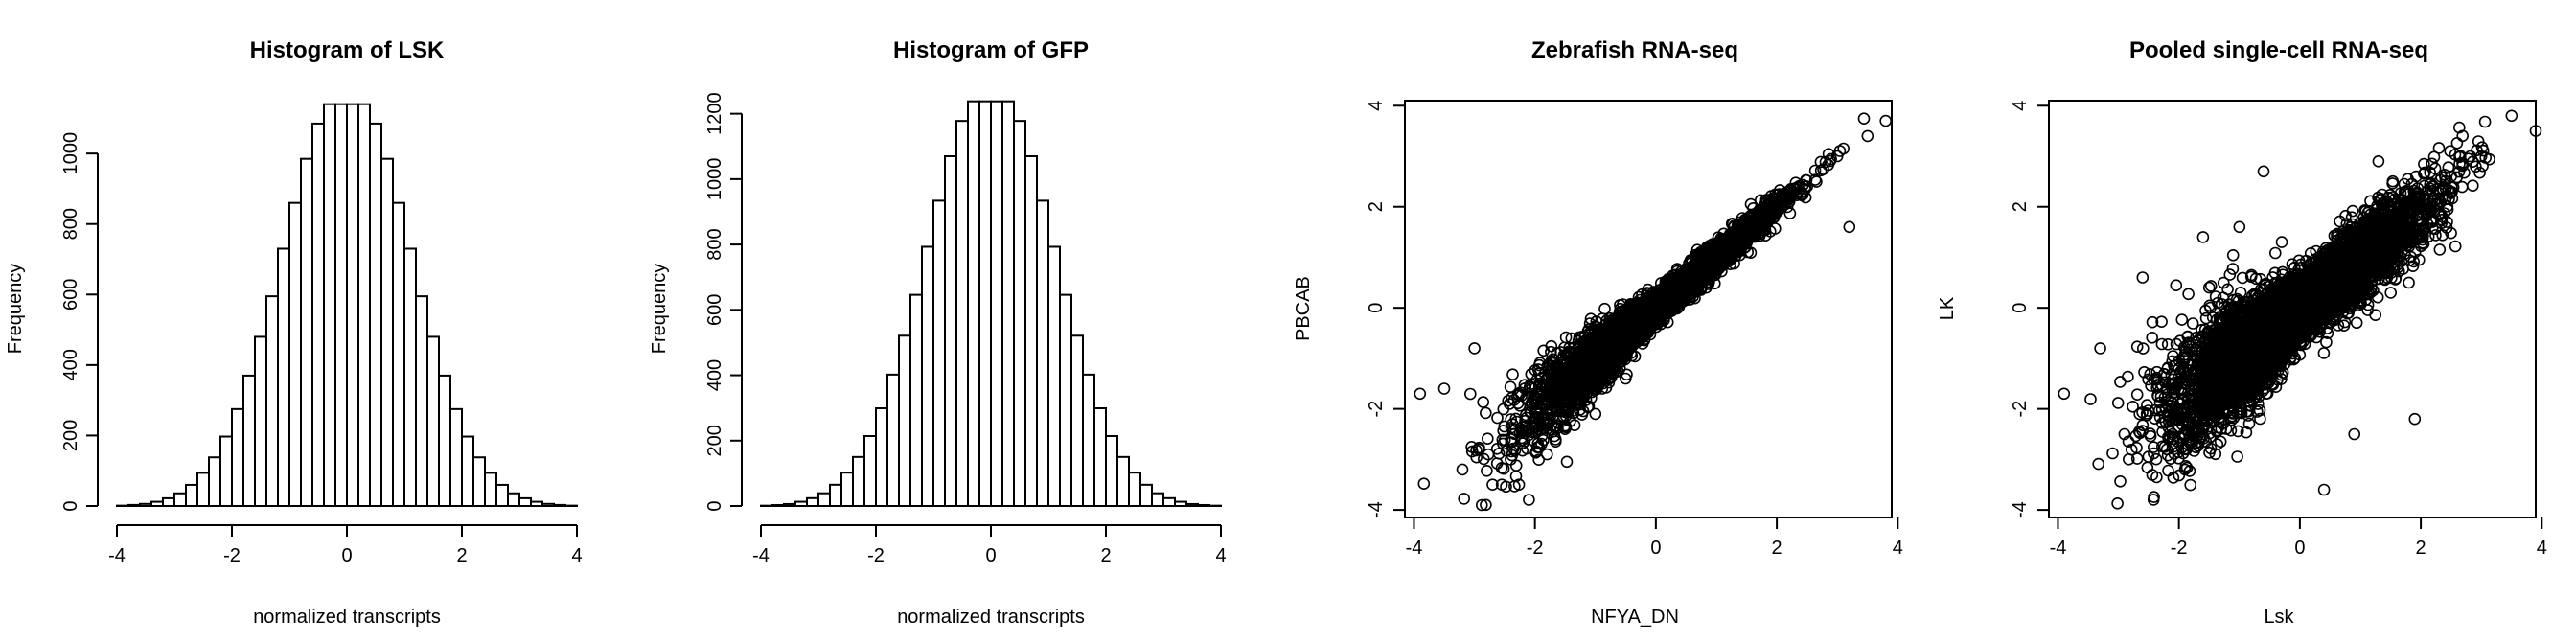 This screenshot has height=644, width=2576. What do you see at coordinates (714, 114) in the screenshot?
I see `y-tick-label: 1200` at bounding box center [714, 114].